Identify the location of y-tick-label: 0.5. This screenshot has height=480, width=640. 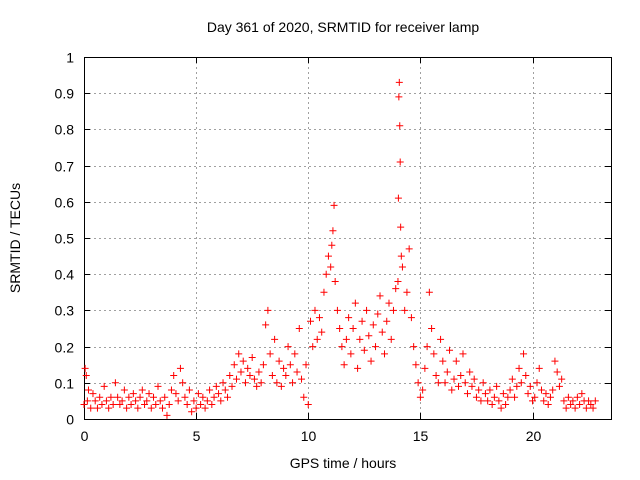
(65, 239).